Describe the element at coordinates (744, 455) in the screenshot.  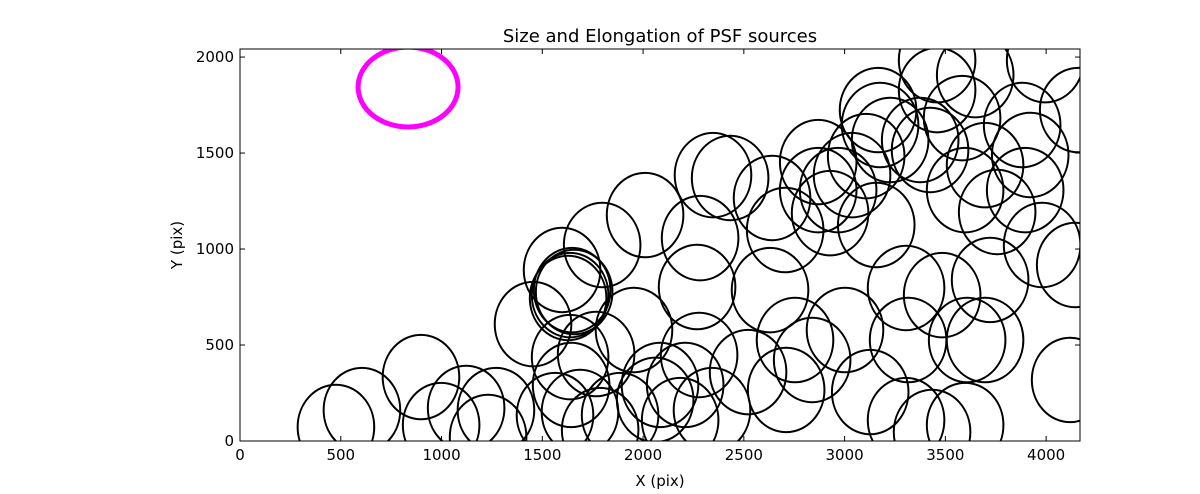
I see `x-tick-label: 2500` at that location.